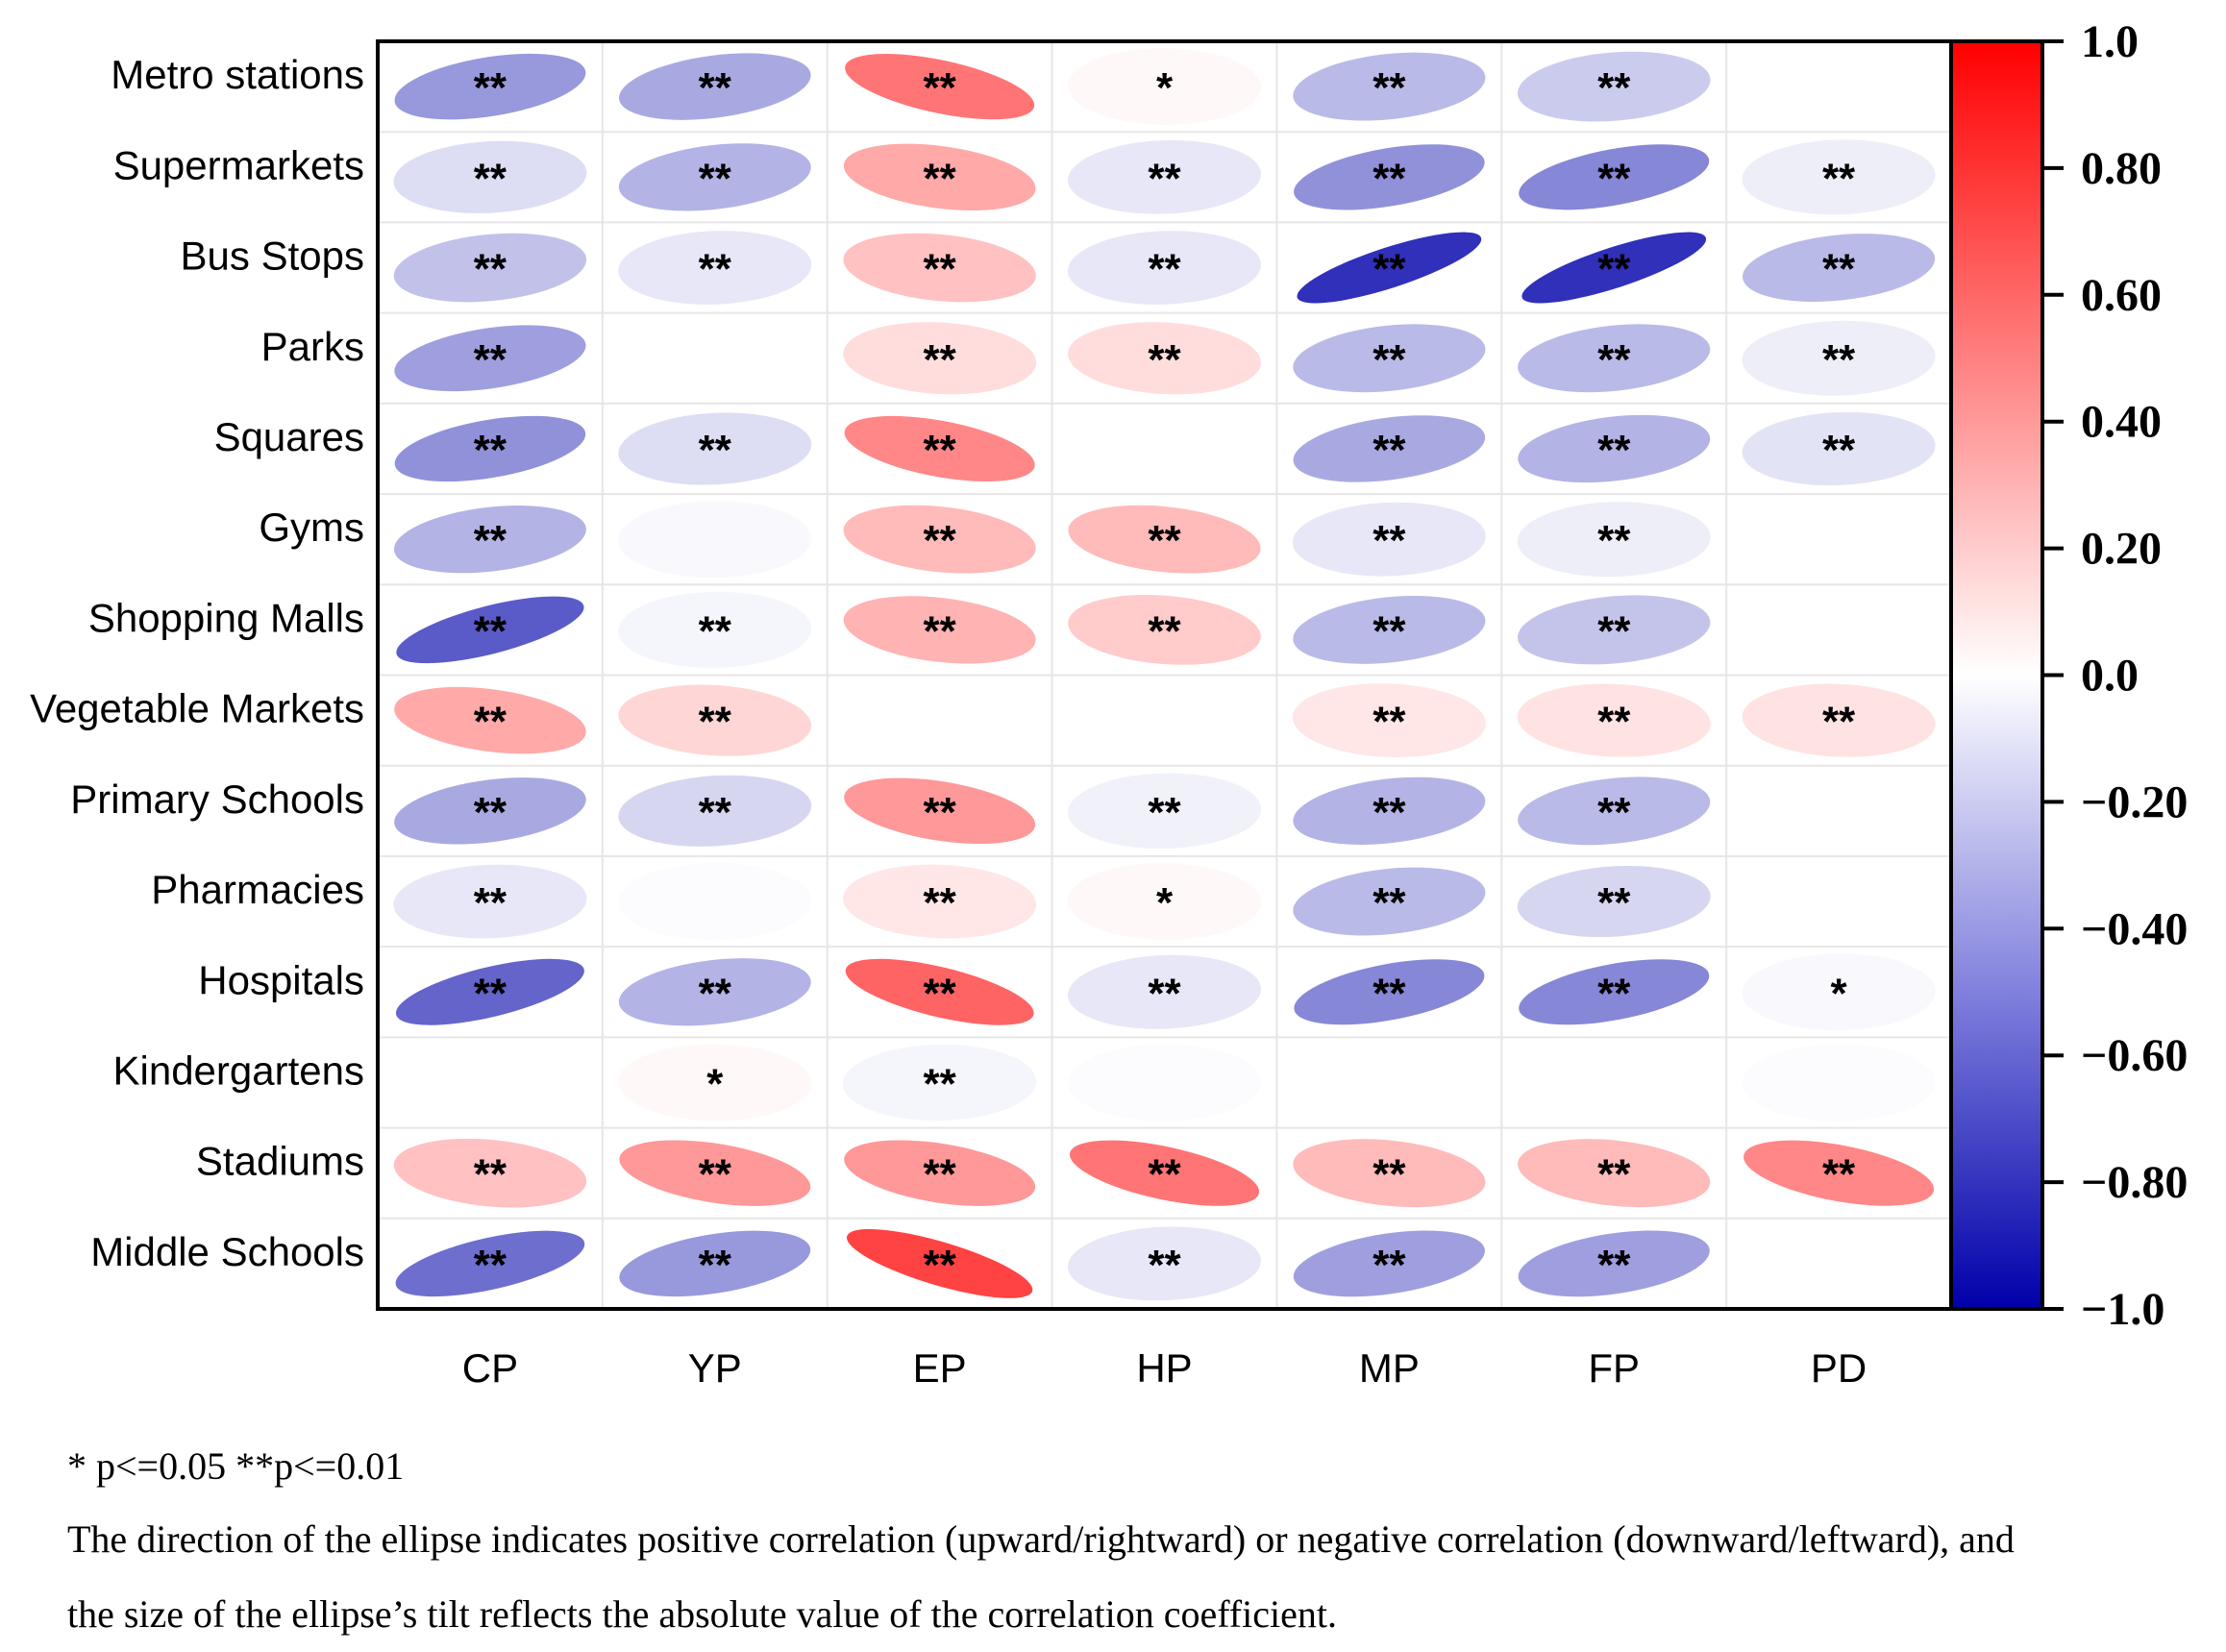 This screenshot has height=1652, width=2226. Describe the element at coordinates (1164, 1368) in the screenshot. I see `column-label: HP` at that location.